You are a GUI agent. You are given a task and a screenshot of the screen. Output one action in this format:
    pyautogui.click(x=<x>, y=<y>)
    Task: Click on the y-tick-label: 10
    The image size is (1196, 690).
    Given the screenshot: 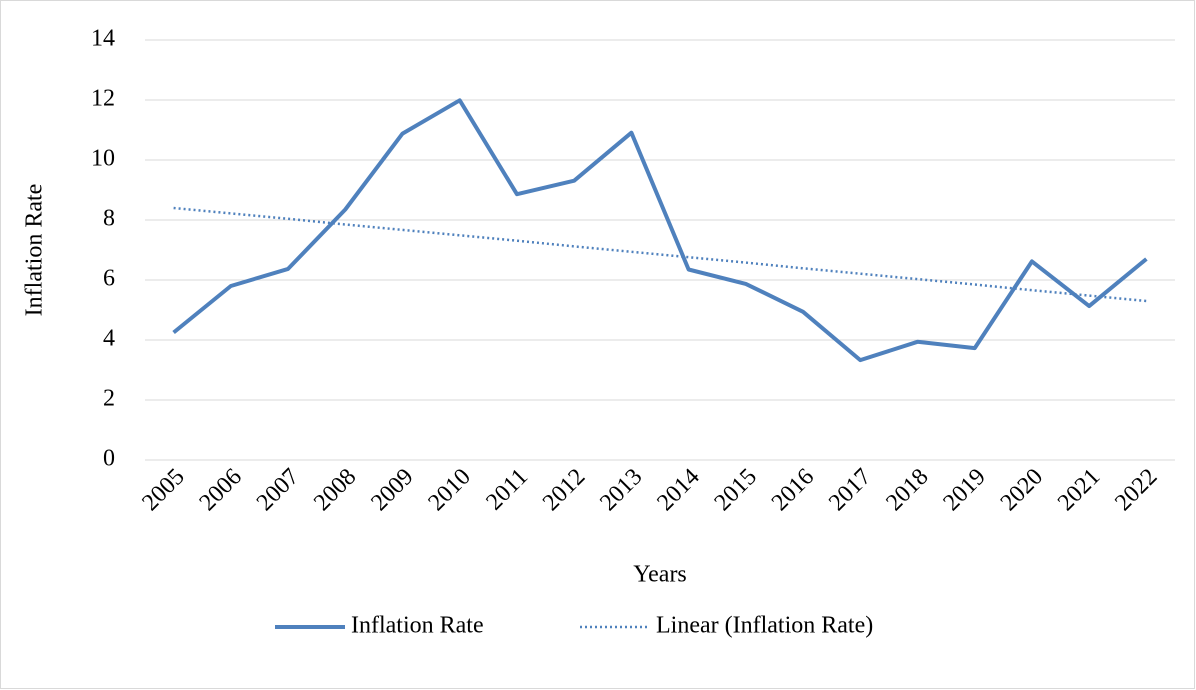 What is the action you would take?
    pyautogui.click(x=103, y=159)
    